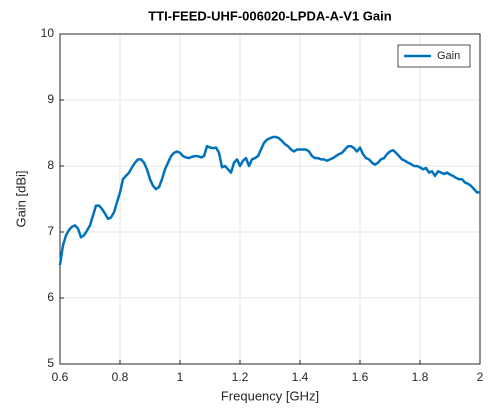 The image size is (497, 410). I want to click on x-tick-label: 1.2, so click(240, 377).